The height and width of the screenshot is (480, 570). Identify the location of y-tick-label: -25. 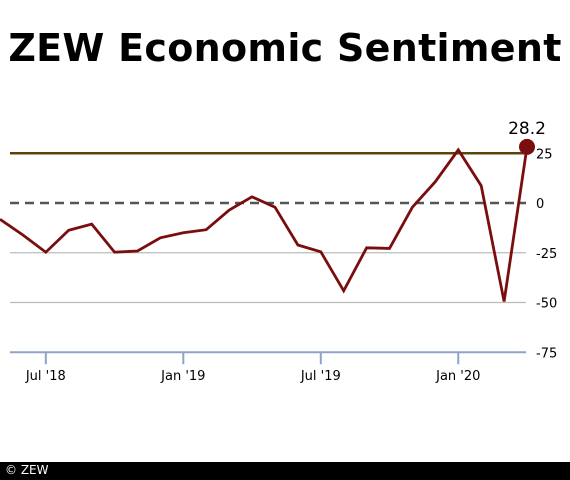
(546, 254).